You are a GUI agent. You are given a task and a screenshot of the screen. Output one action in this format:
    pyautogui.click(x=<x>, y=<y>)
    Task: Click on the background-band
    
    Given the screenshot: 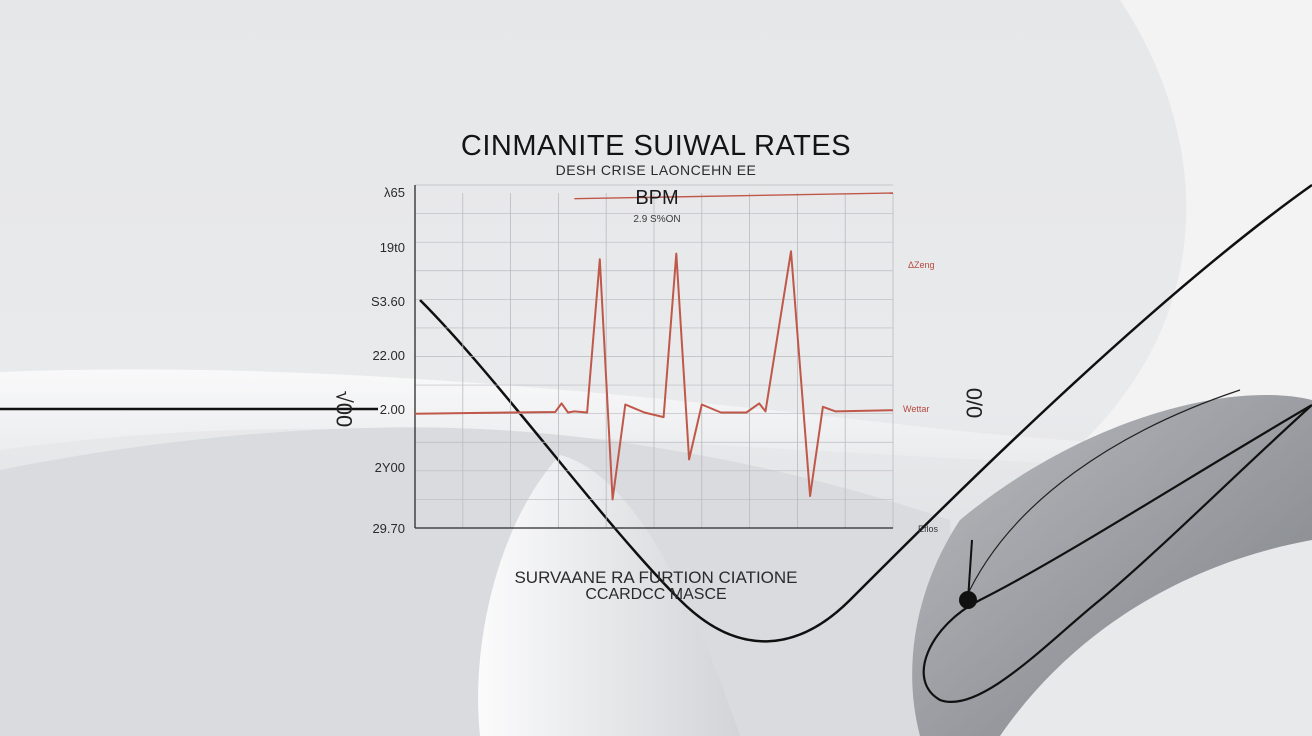 What is the action you would take?
    pyautogui.click(x=656, y=419)
    